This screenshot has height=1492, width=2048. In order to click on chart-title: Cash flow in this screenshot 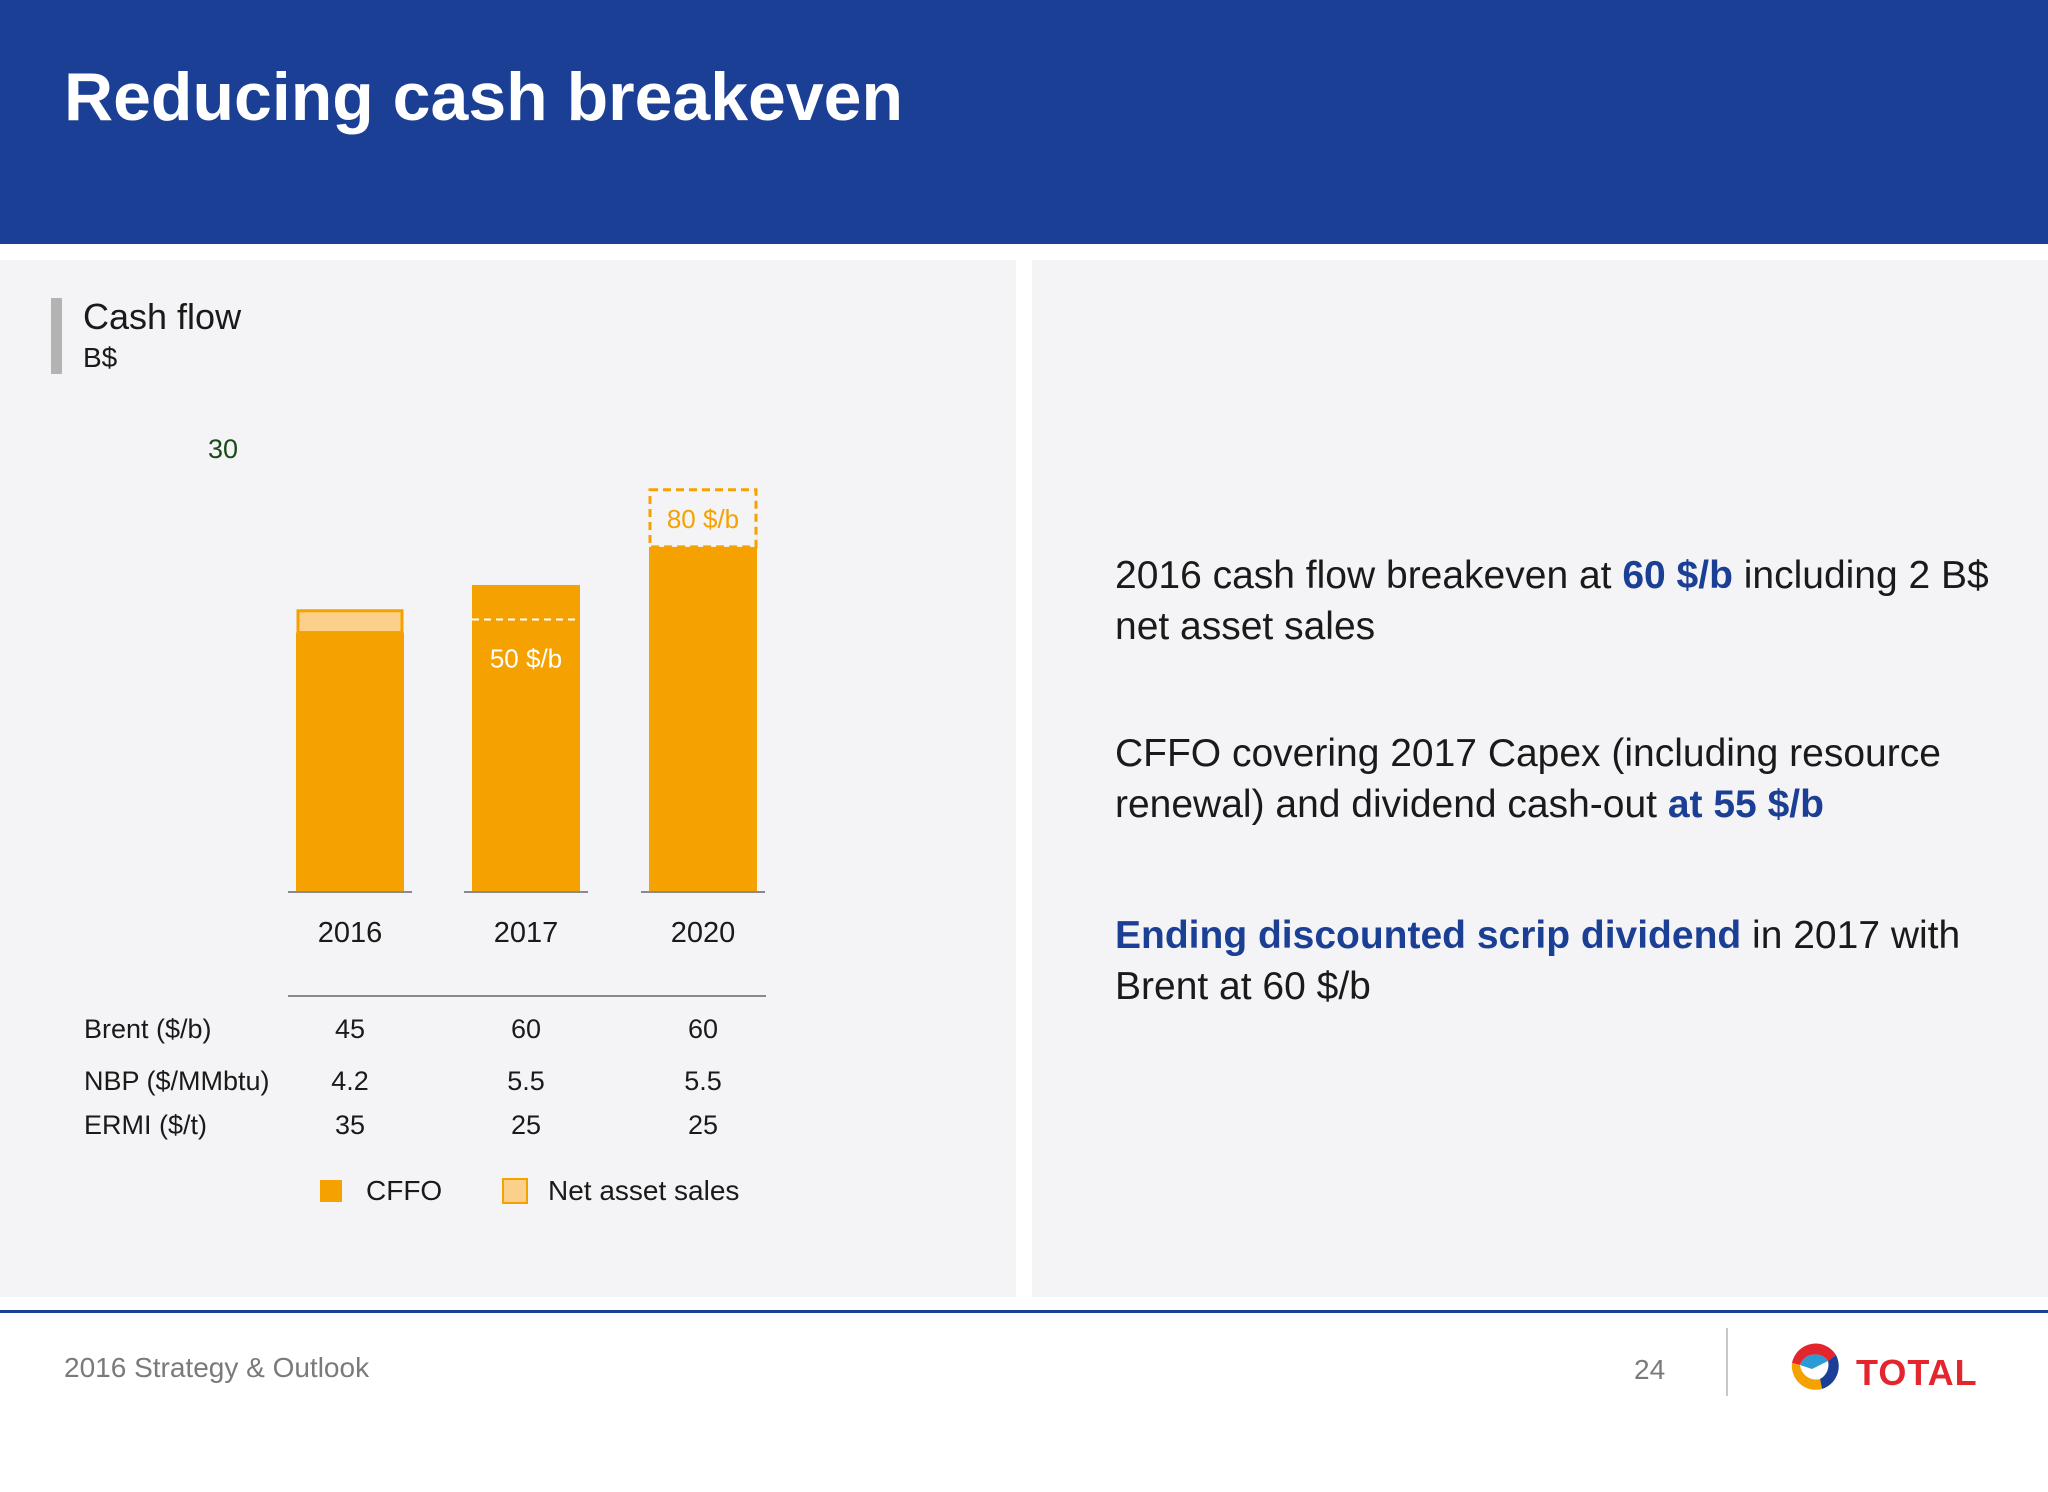, I will do `click(162, 316)`.